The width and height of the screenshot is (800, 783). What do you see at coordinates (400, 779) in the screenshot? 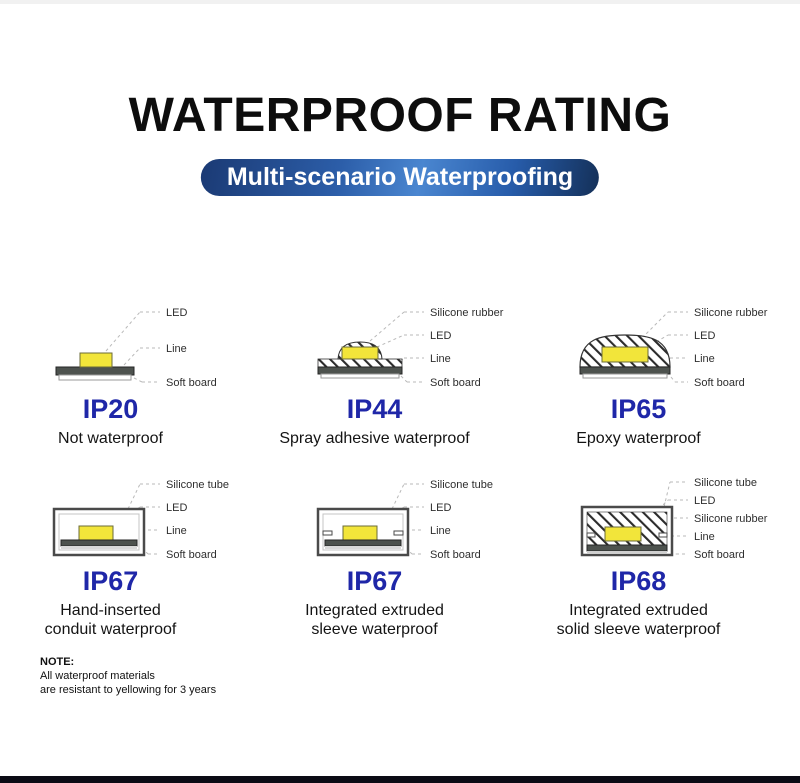
I see `footer-bar` at bounding box center [400, 779].